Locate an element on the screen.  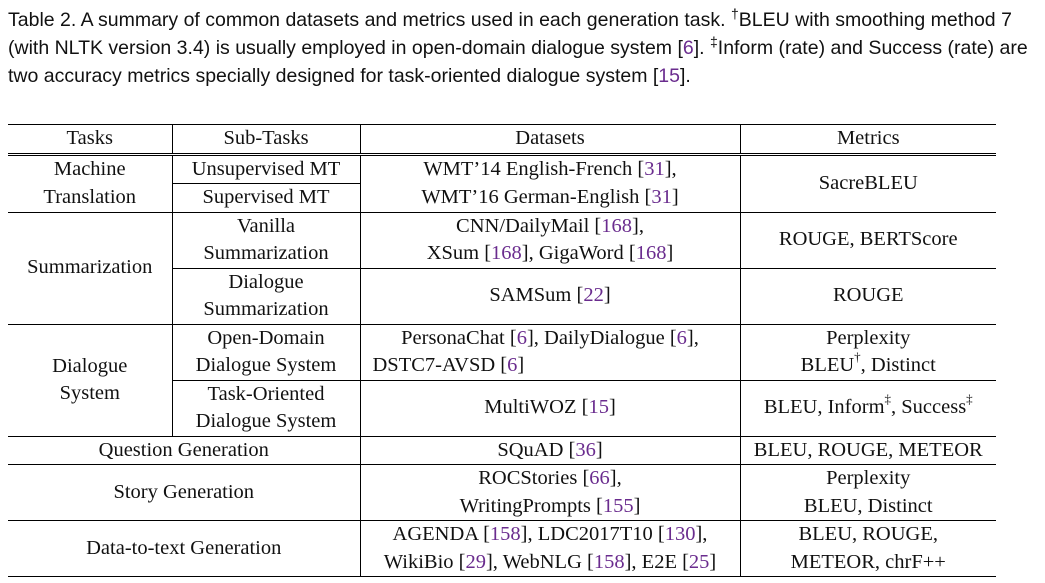
subtask-label: Summarization is located at coordinates (266, 253).